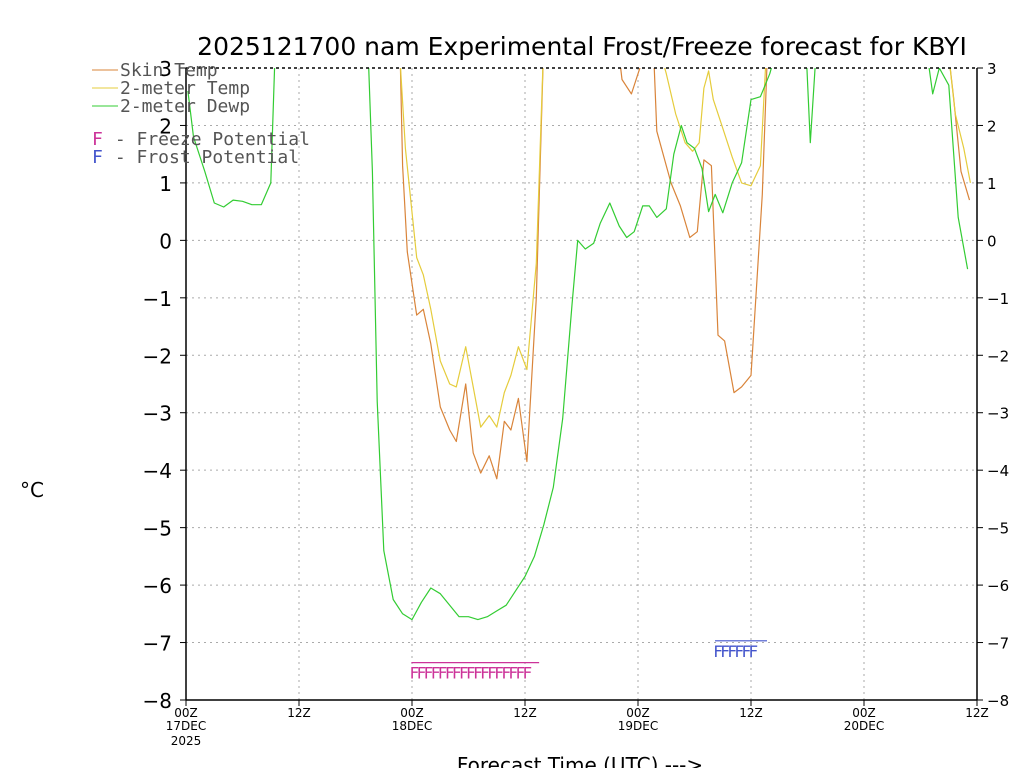  What do you see at coordinates (998, 529) in the screenshot?
I see `y-tick-label-right: −5` at bounding box center [998, 529].